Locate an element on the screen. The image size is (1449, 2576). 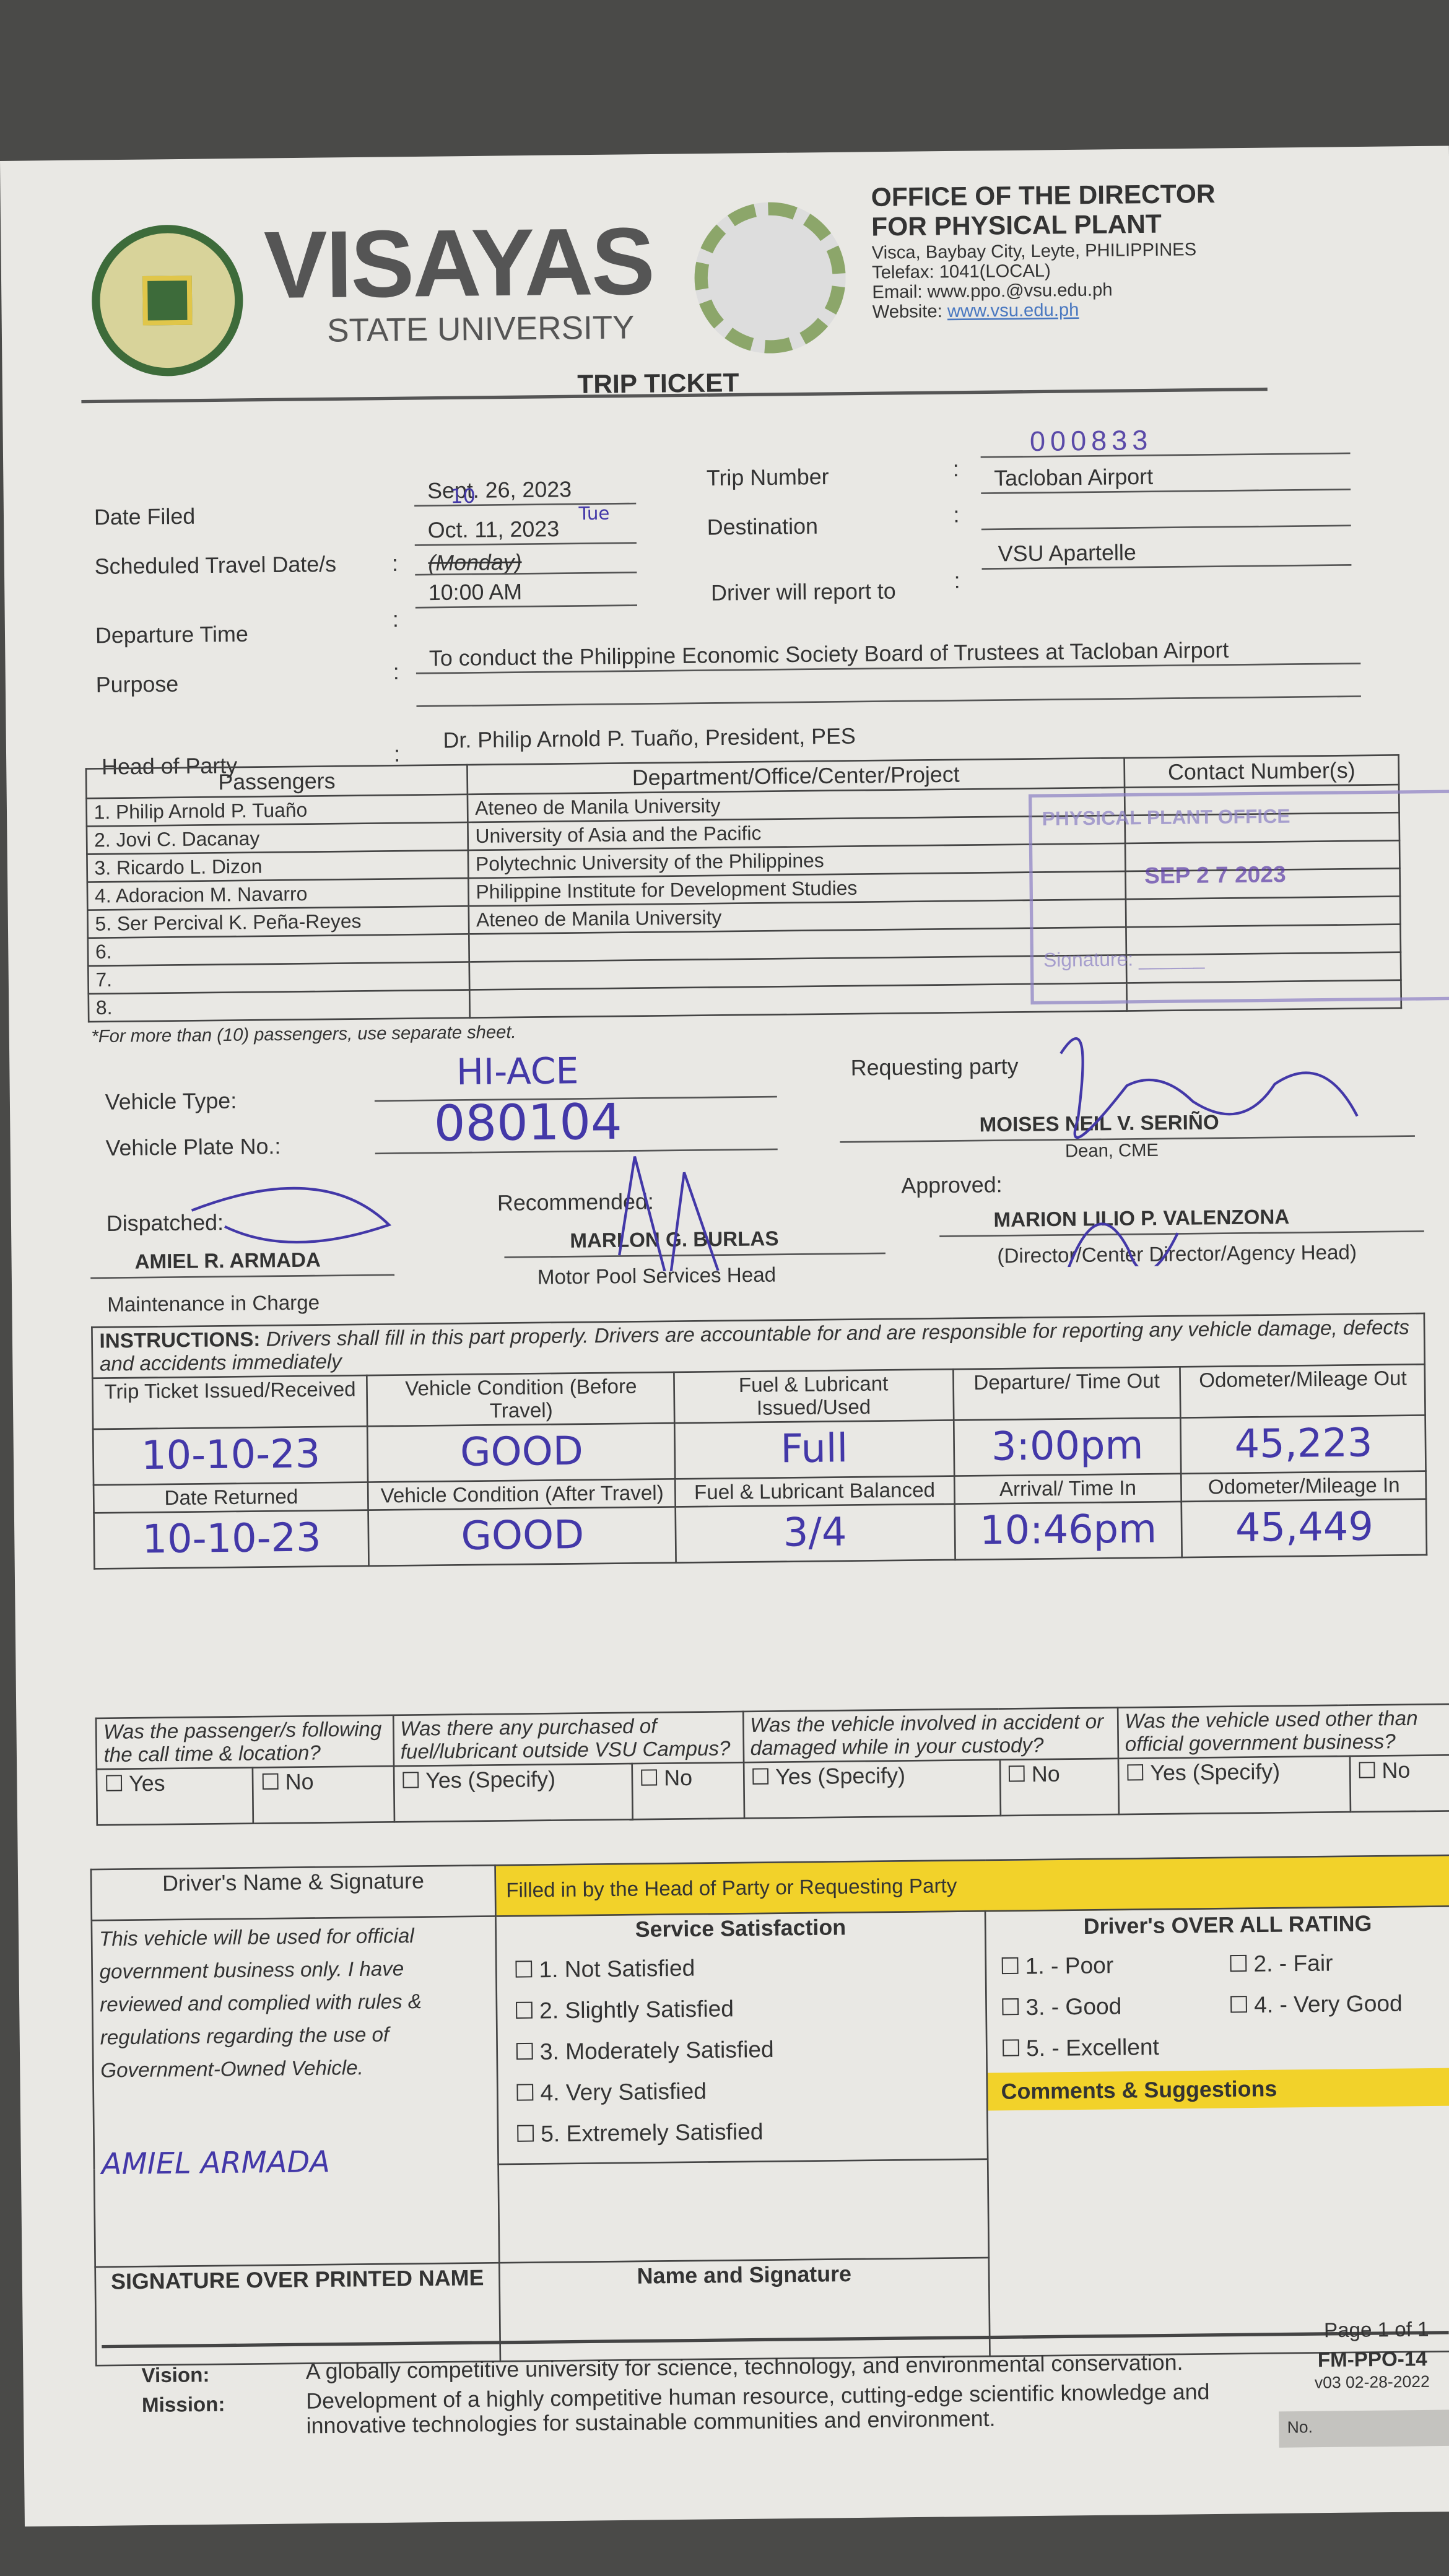
vision-label: Vision: is located at coordinates (175, 2375).